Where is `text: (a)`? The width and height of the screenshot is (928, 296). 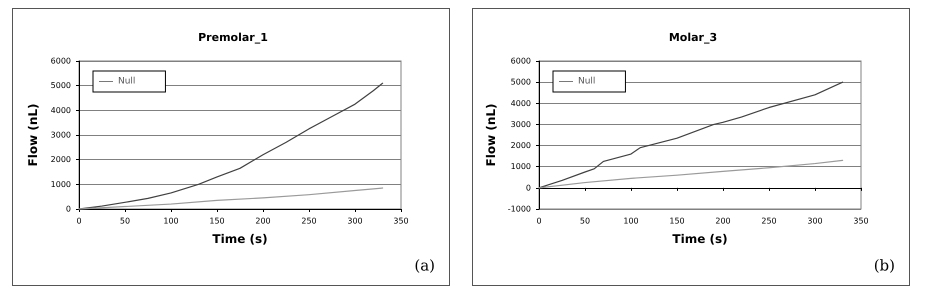
text: (a) is located at coordinates (425, 265).